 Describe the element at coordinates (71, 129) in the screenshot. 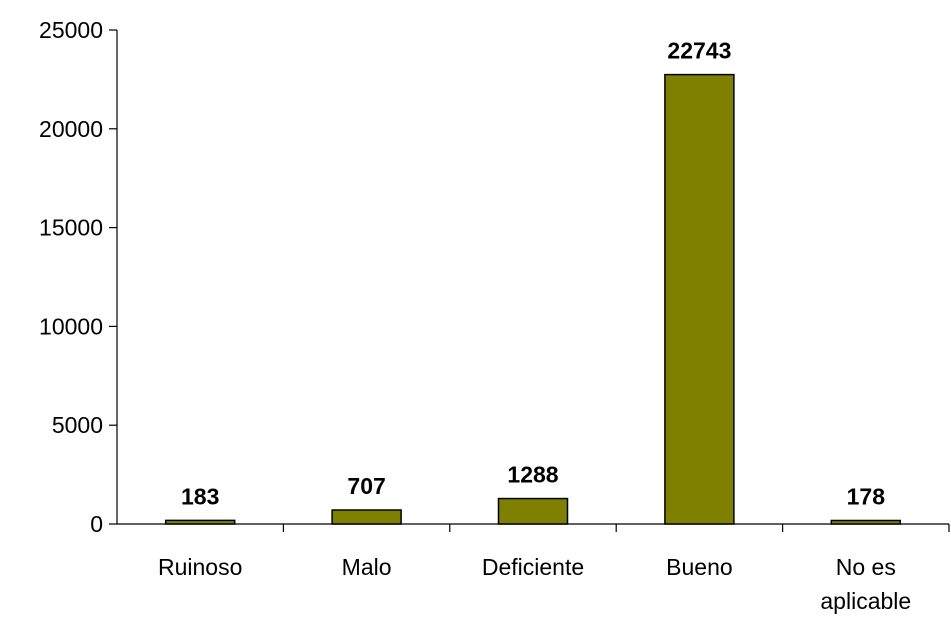

I see `y-tick-label: 20000` at that location.